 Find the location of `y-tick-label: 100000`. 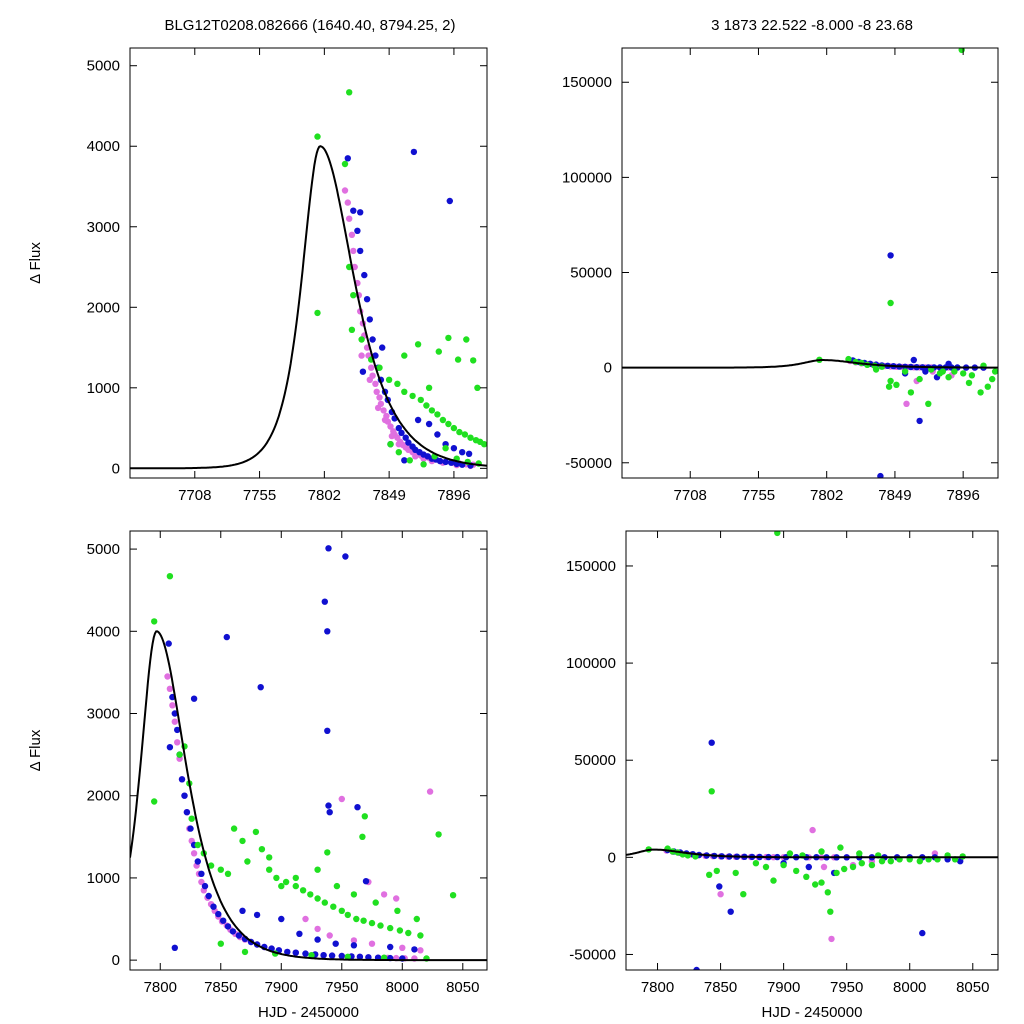

y-tick-label: 100000 is located at coordinates (587, 177).